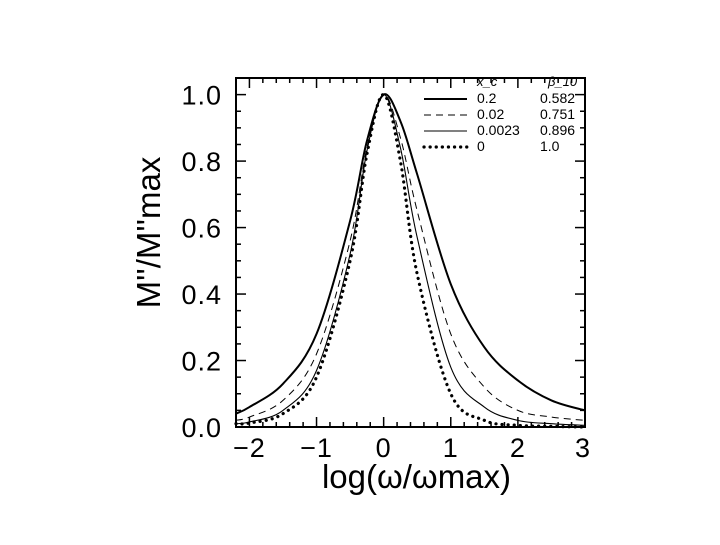 This screenshot has width=720, height=545. What do you see at coordinates (201, 229) in the screenshot?
I see `y-tick-label: 0.6` at bounding box center [201, 229].